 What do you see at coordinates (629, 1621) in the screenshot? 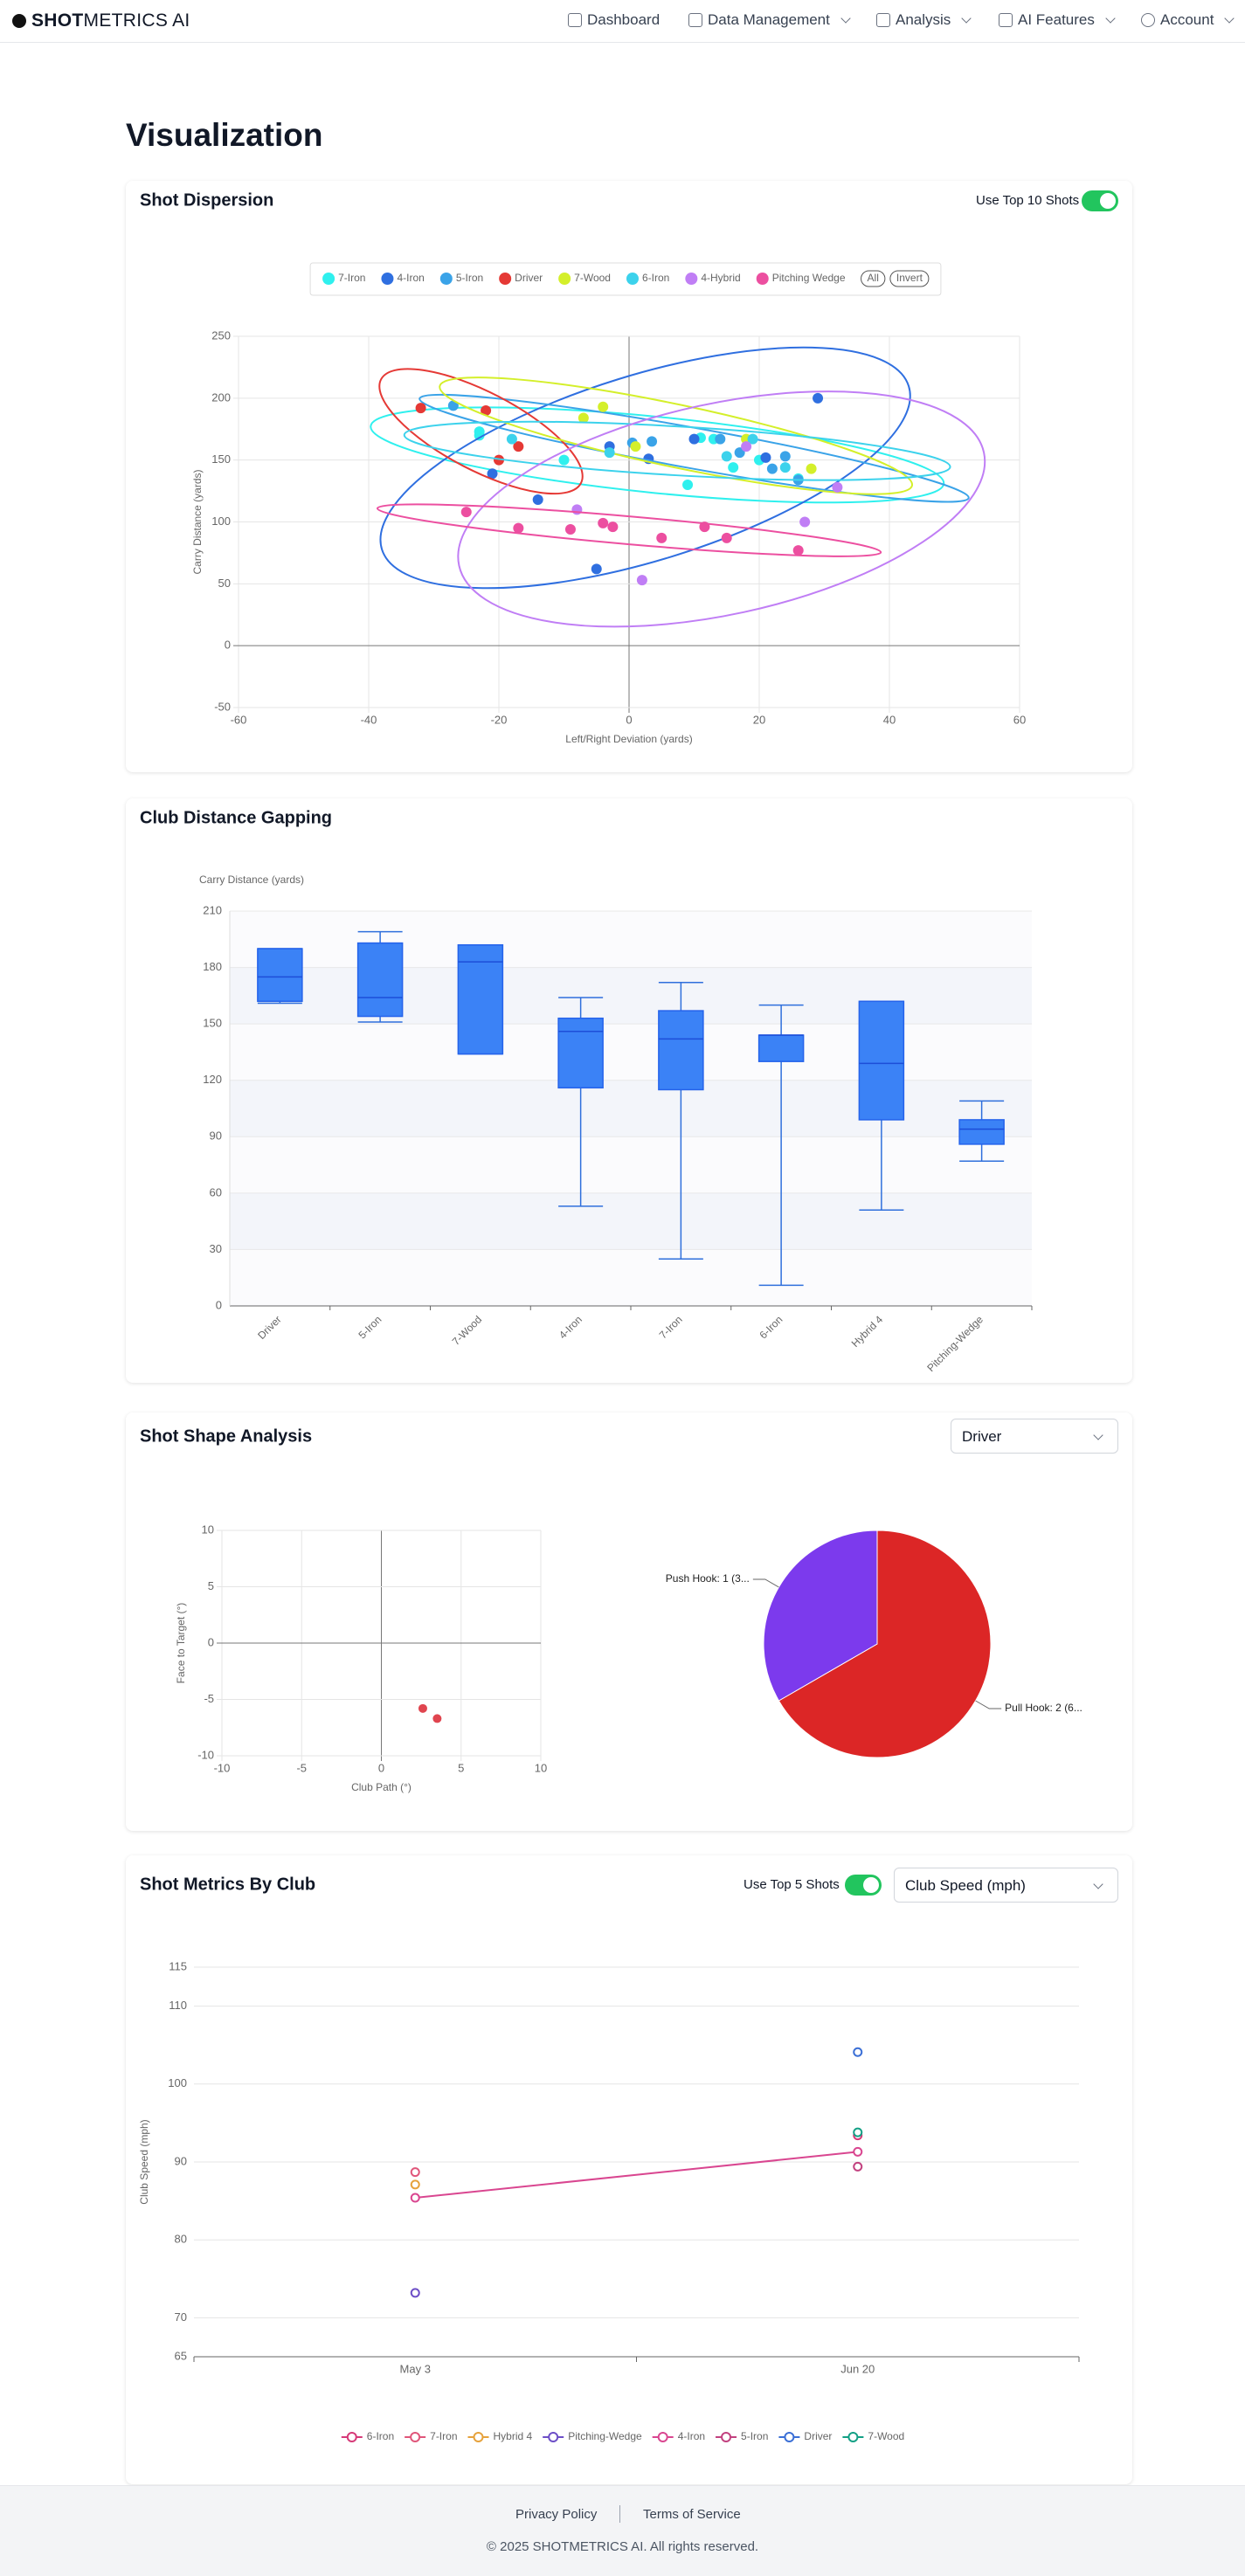
I see `card` at bounding box center [629, 1621].